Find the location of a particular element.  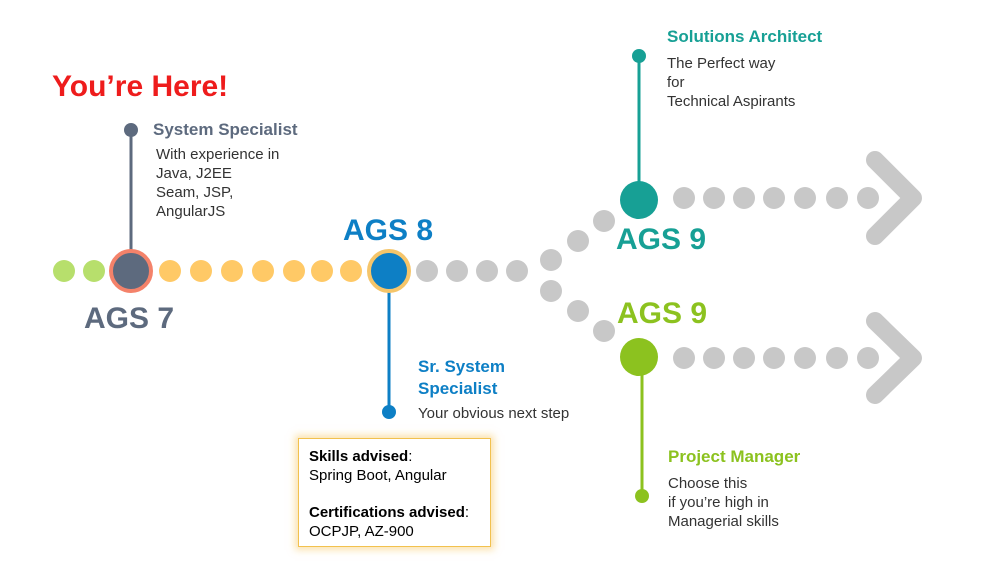

skills-advised-value: Spring Boot, Angular is located at coordinates (378, 475).